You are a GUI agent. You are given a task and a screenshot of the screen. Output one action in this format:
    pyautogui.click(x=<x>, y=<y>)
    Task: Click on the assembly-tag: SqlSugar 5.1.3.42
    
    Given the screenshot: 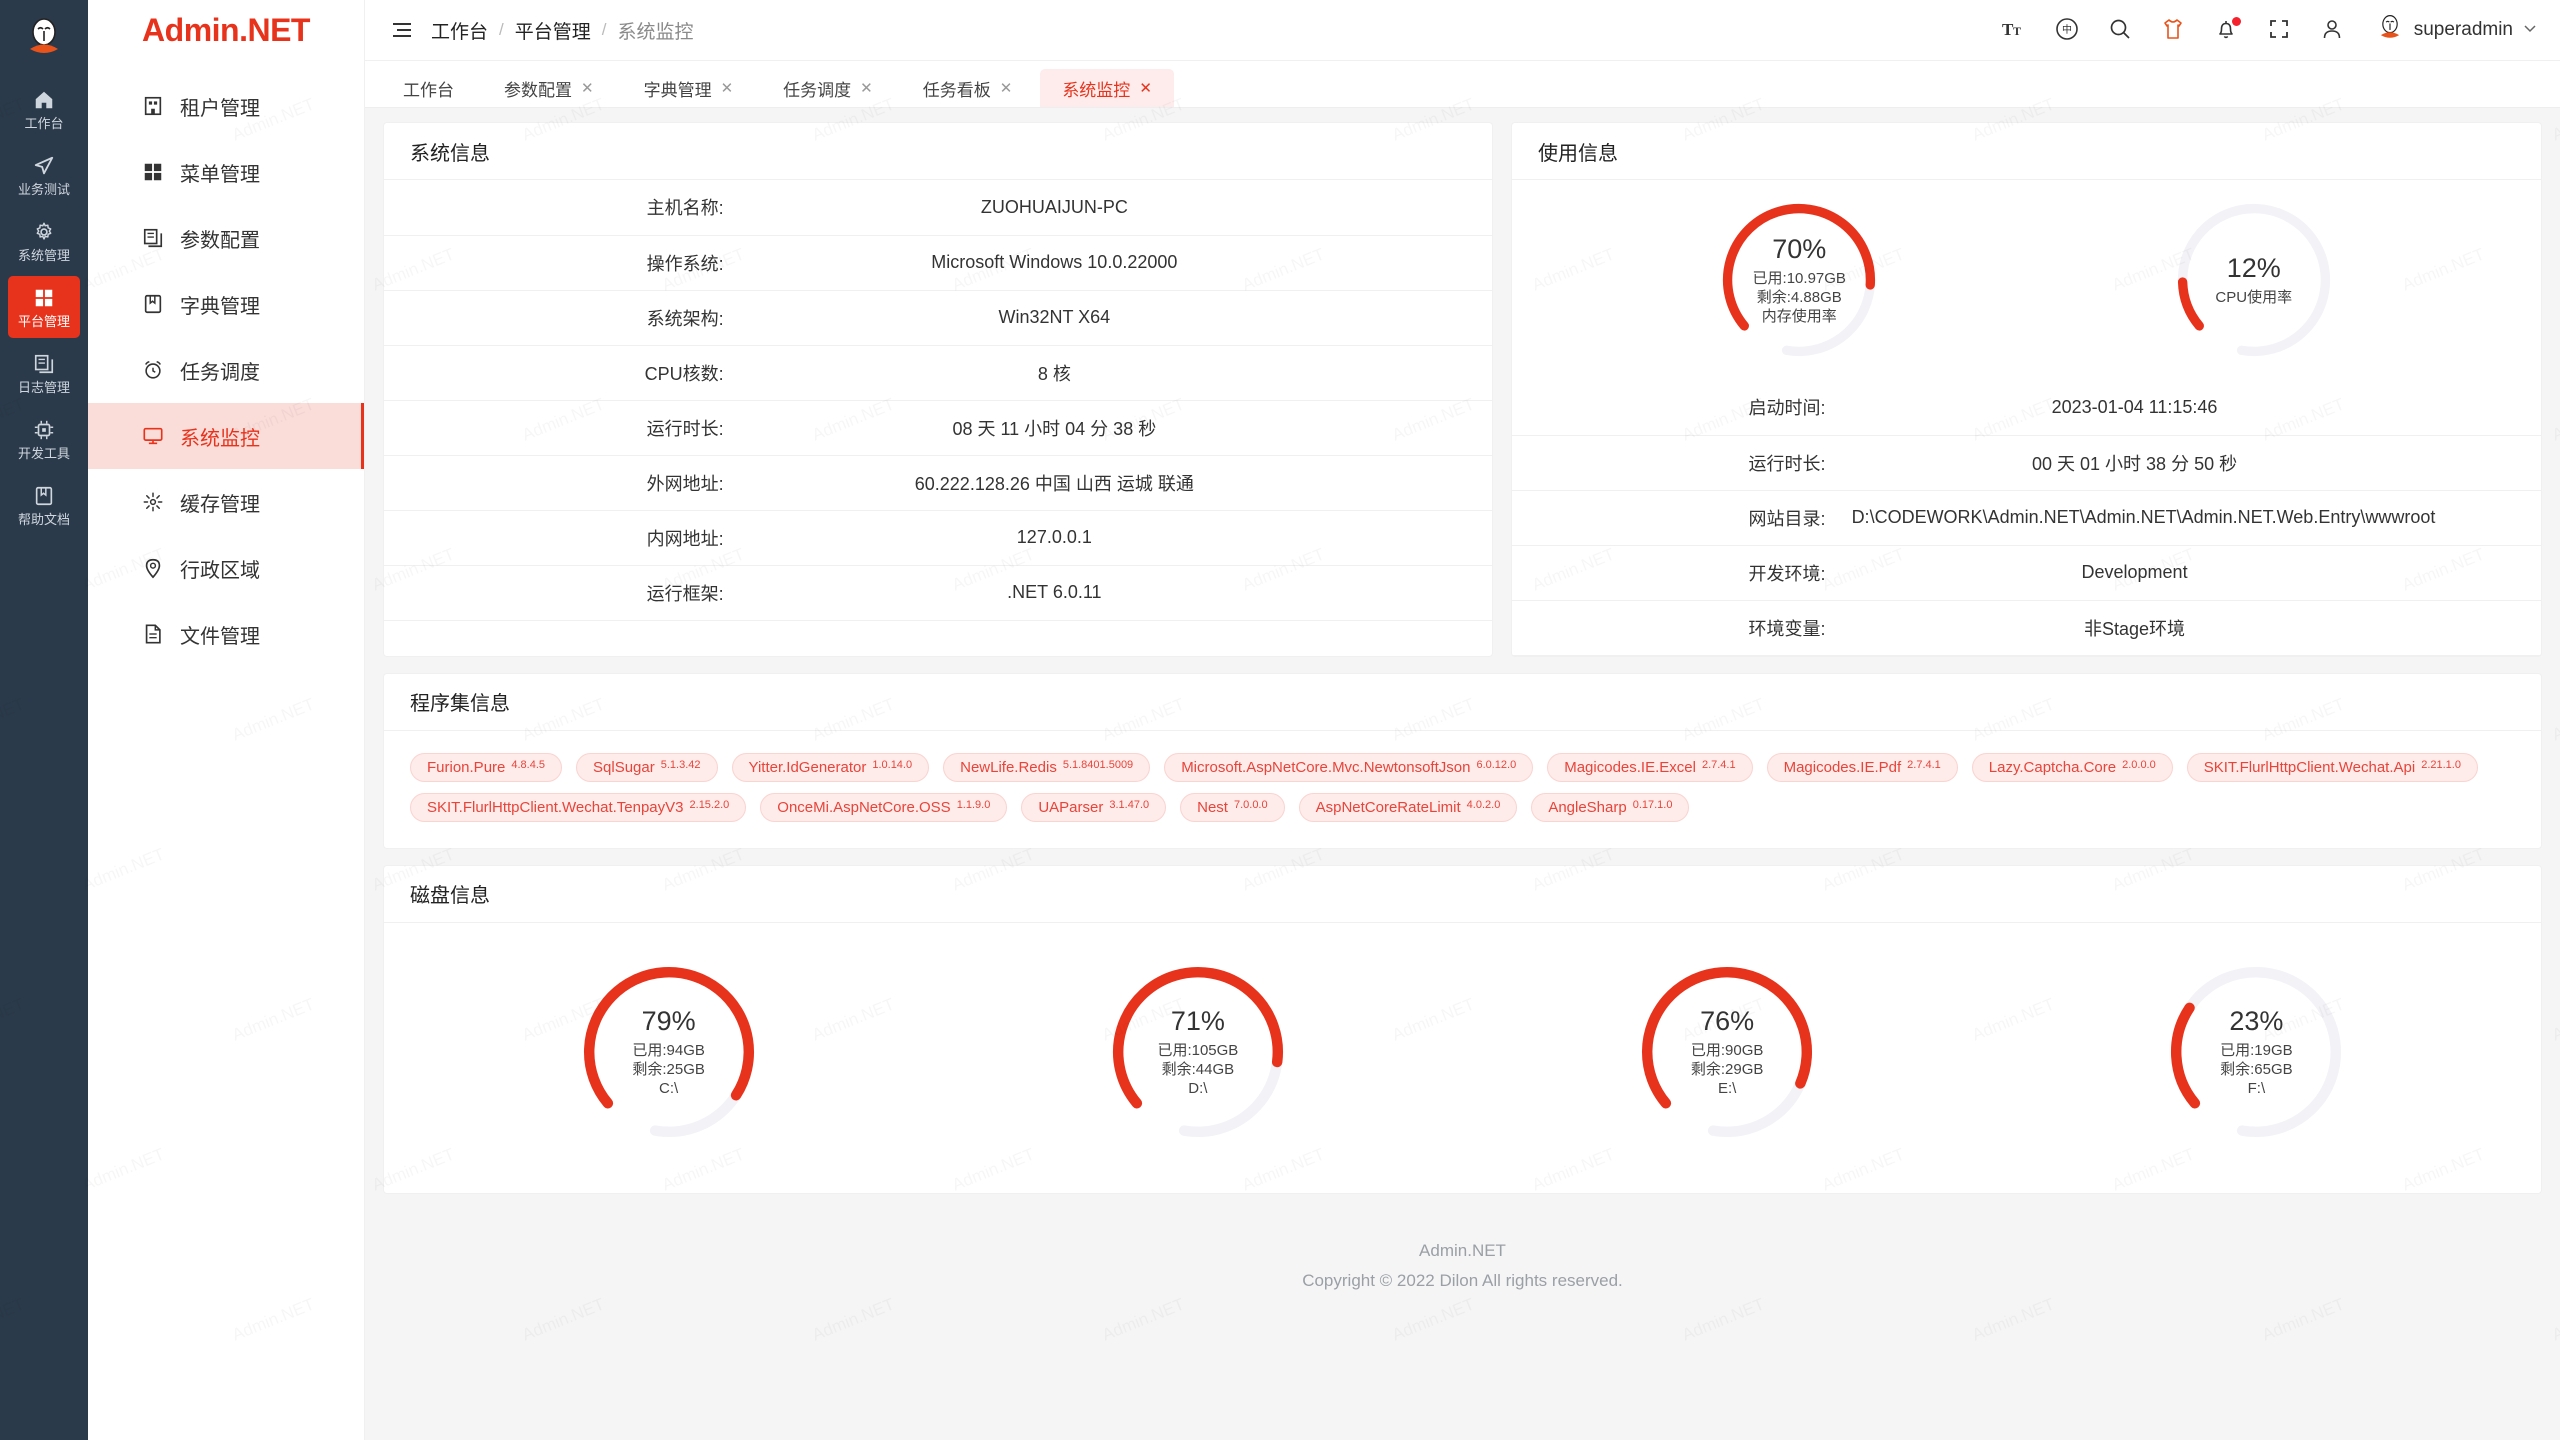 What is the action you would take?
    pyautogui.click(x=647, y=767)
    